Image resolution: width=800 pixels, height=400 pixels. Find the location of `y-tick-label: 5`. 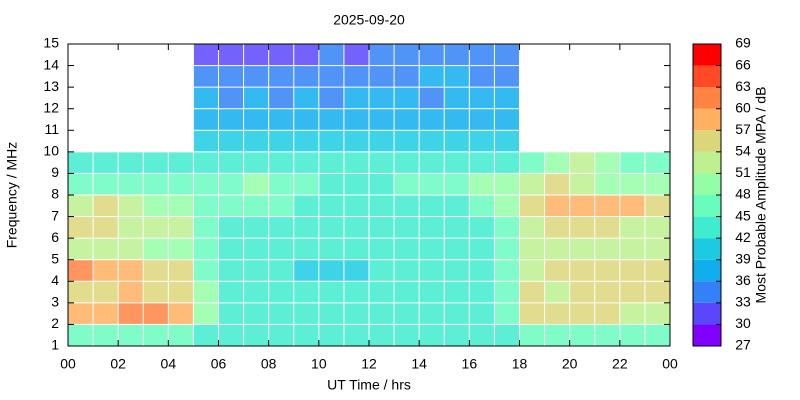

y-tick-label: 5 is located at coordinates (55, 258).